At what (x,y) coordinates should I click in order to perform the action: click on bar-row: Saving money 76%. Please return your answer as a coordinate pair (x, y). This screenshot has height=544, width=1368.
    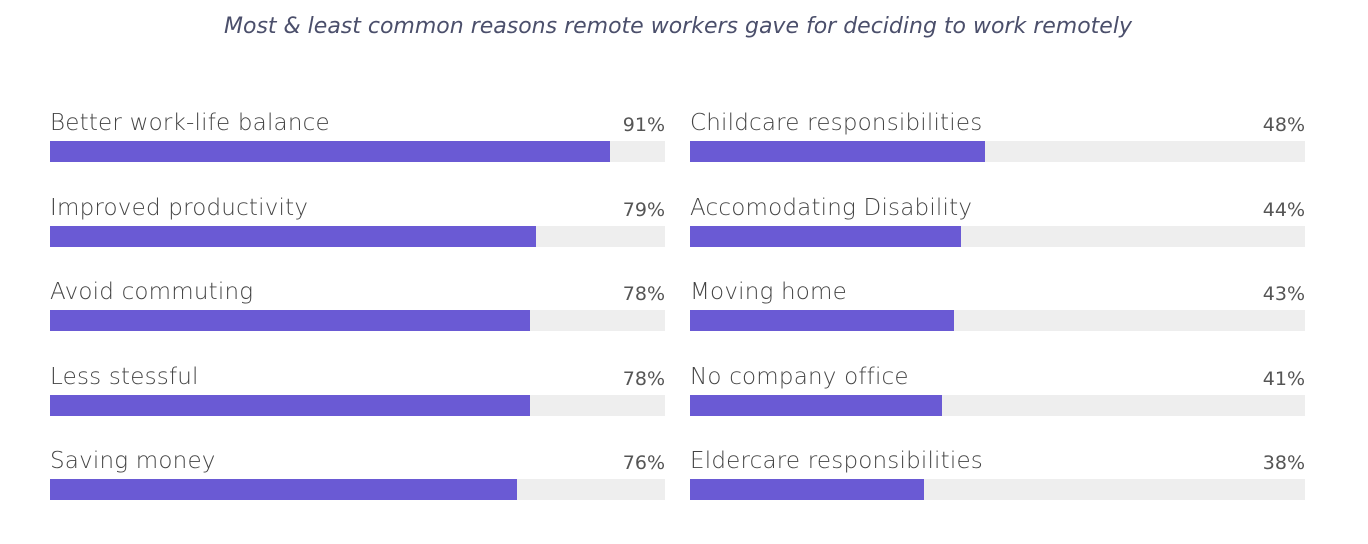
    Looking at the image, I should click on (357, 488).